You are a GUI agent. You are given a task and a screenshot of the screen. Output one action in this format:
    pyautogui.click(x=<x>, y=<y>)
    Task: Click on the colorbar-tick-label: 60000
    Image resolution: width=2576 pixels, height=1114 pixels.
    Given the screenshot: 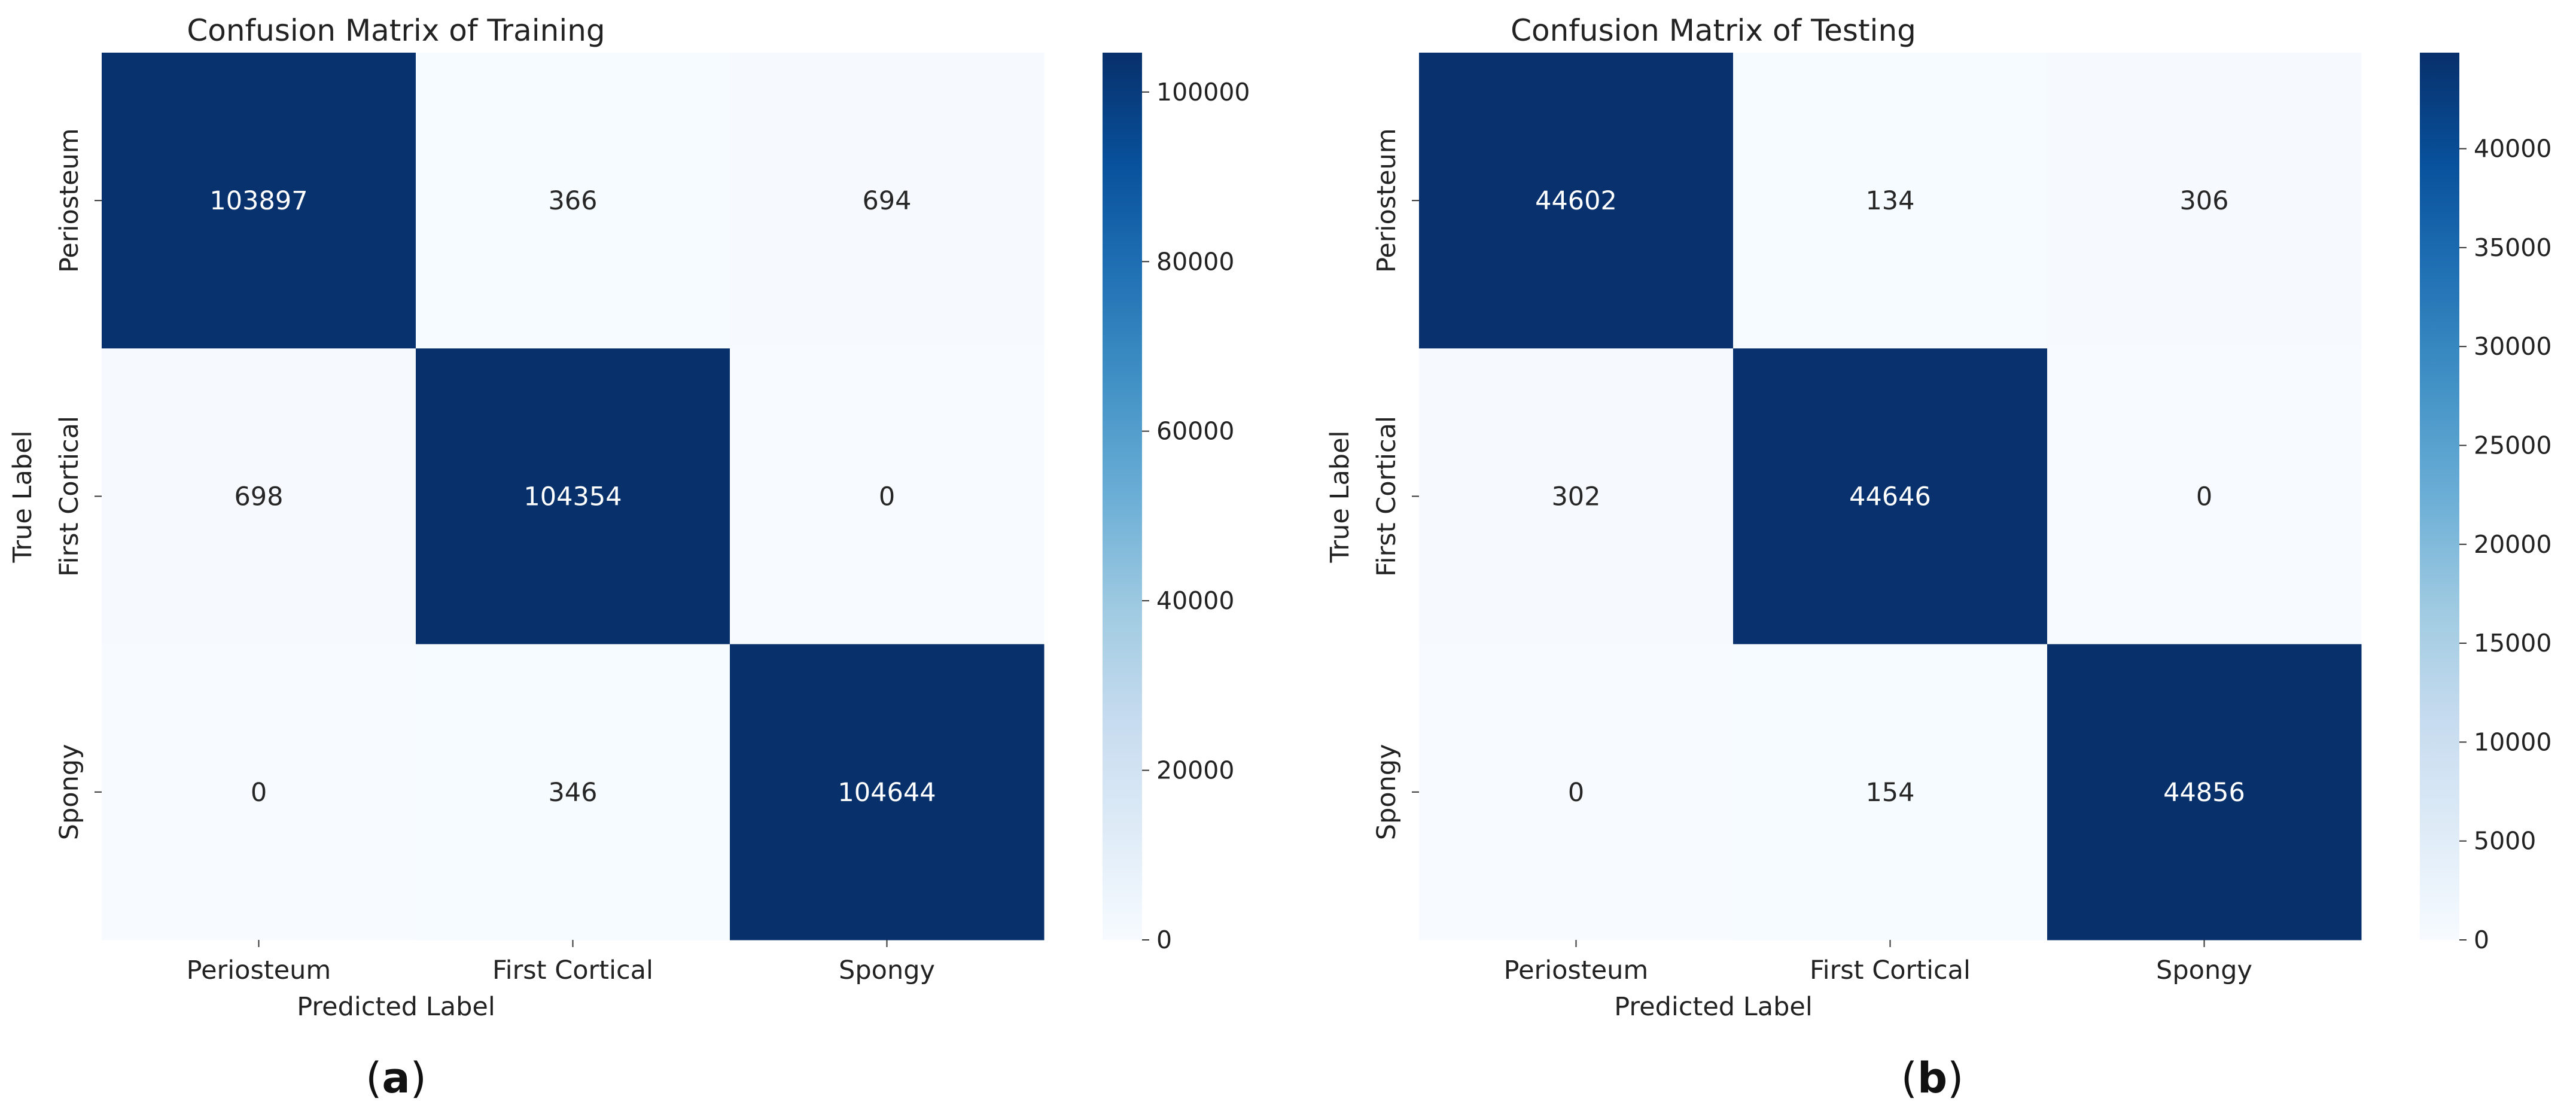 What is the action you would take?
    pyautogui.click(x=1195, y=431)
    